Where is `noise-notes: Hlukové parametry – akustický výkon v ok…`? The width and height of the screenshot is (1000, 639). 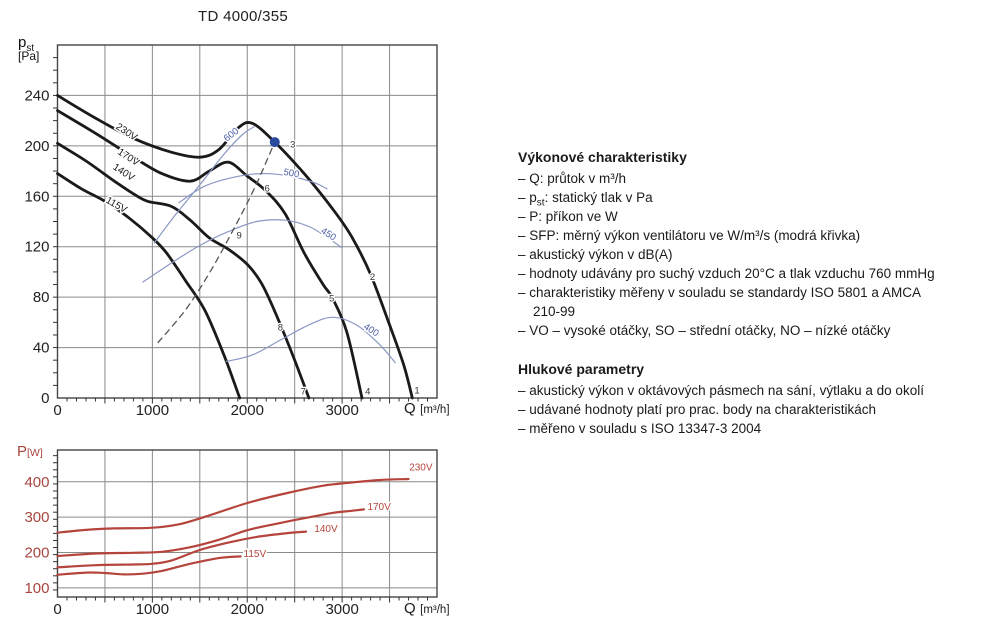 noise-notes: Hlukové parametry – akustický výkon v ok… is located at coordinates (755, 399).